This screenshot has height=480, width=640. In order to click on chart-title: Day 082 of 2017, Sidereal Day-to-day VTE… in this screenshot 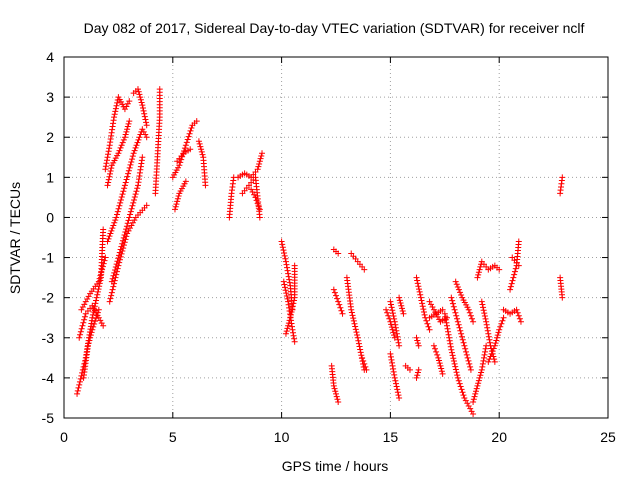, I will do `click(334, 28)`.